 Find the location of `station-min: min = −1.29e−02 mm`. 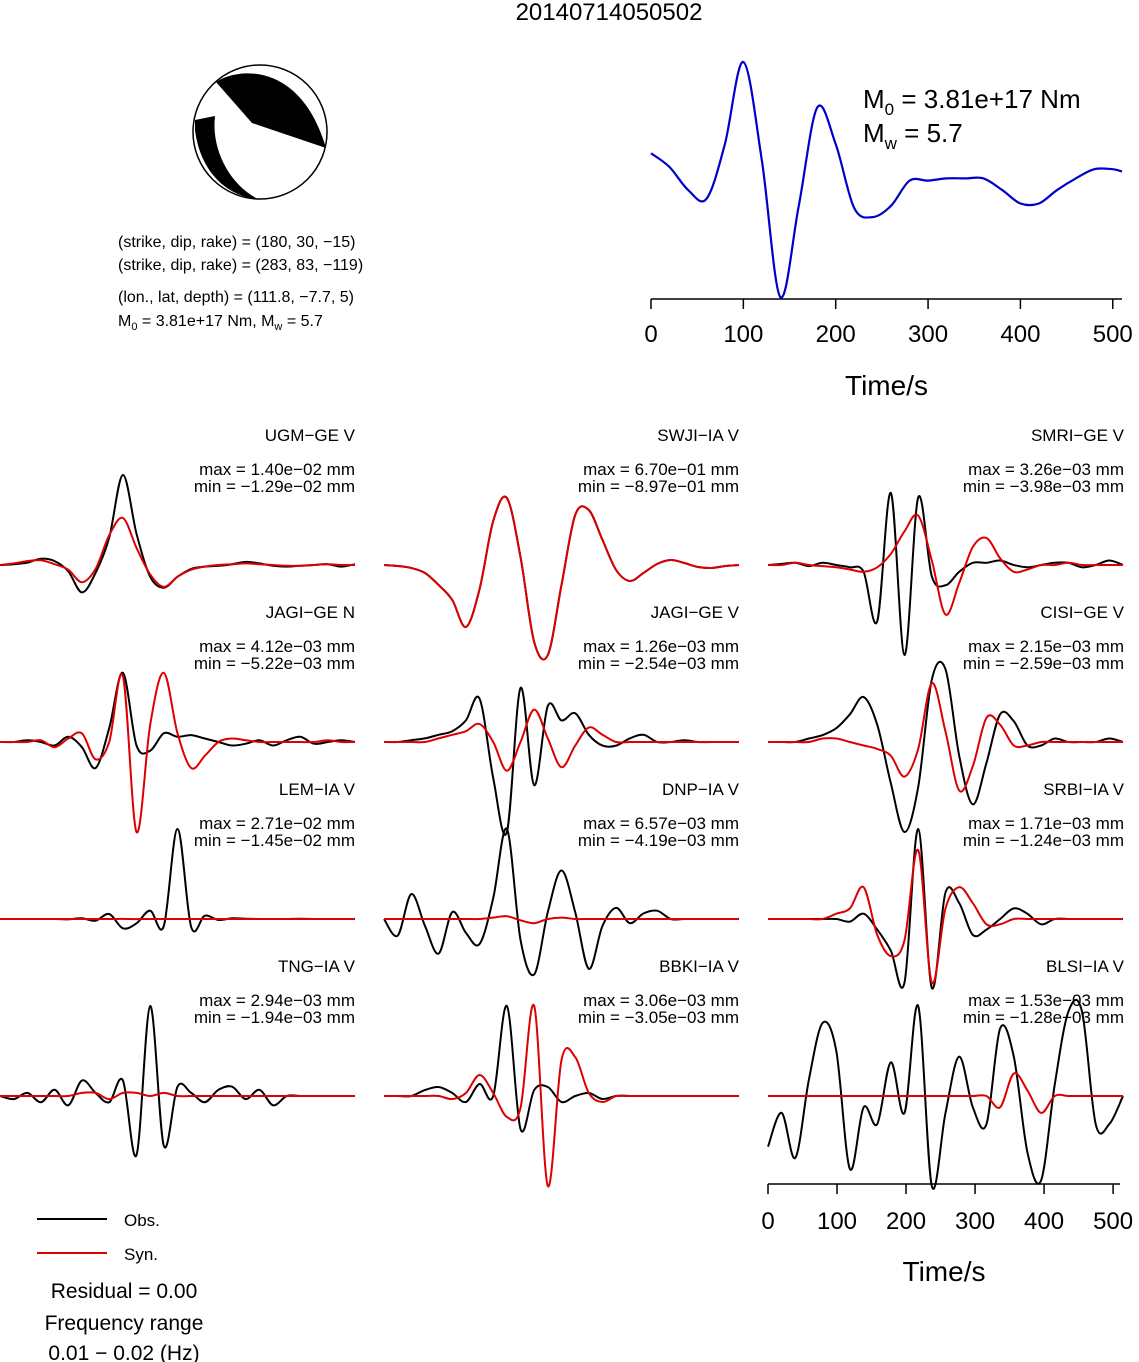

station-min: min = −1.29e−02 mm is located at coordinates (274, 486).